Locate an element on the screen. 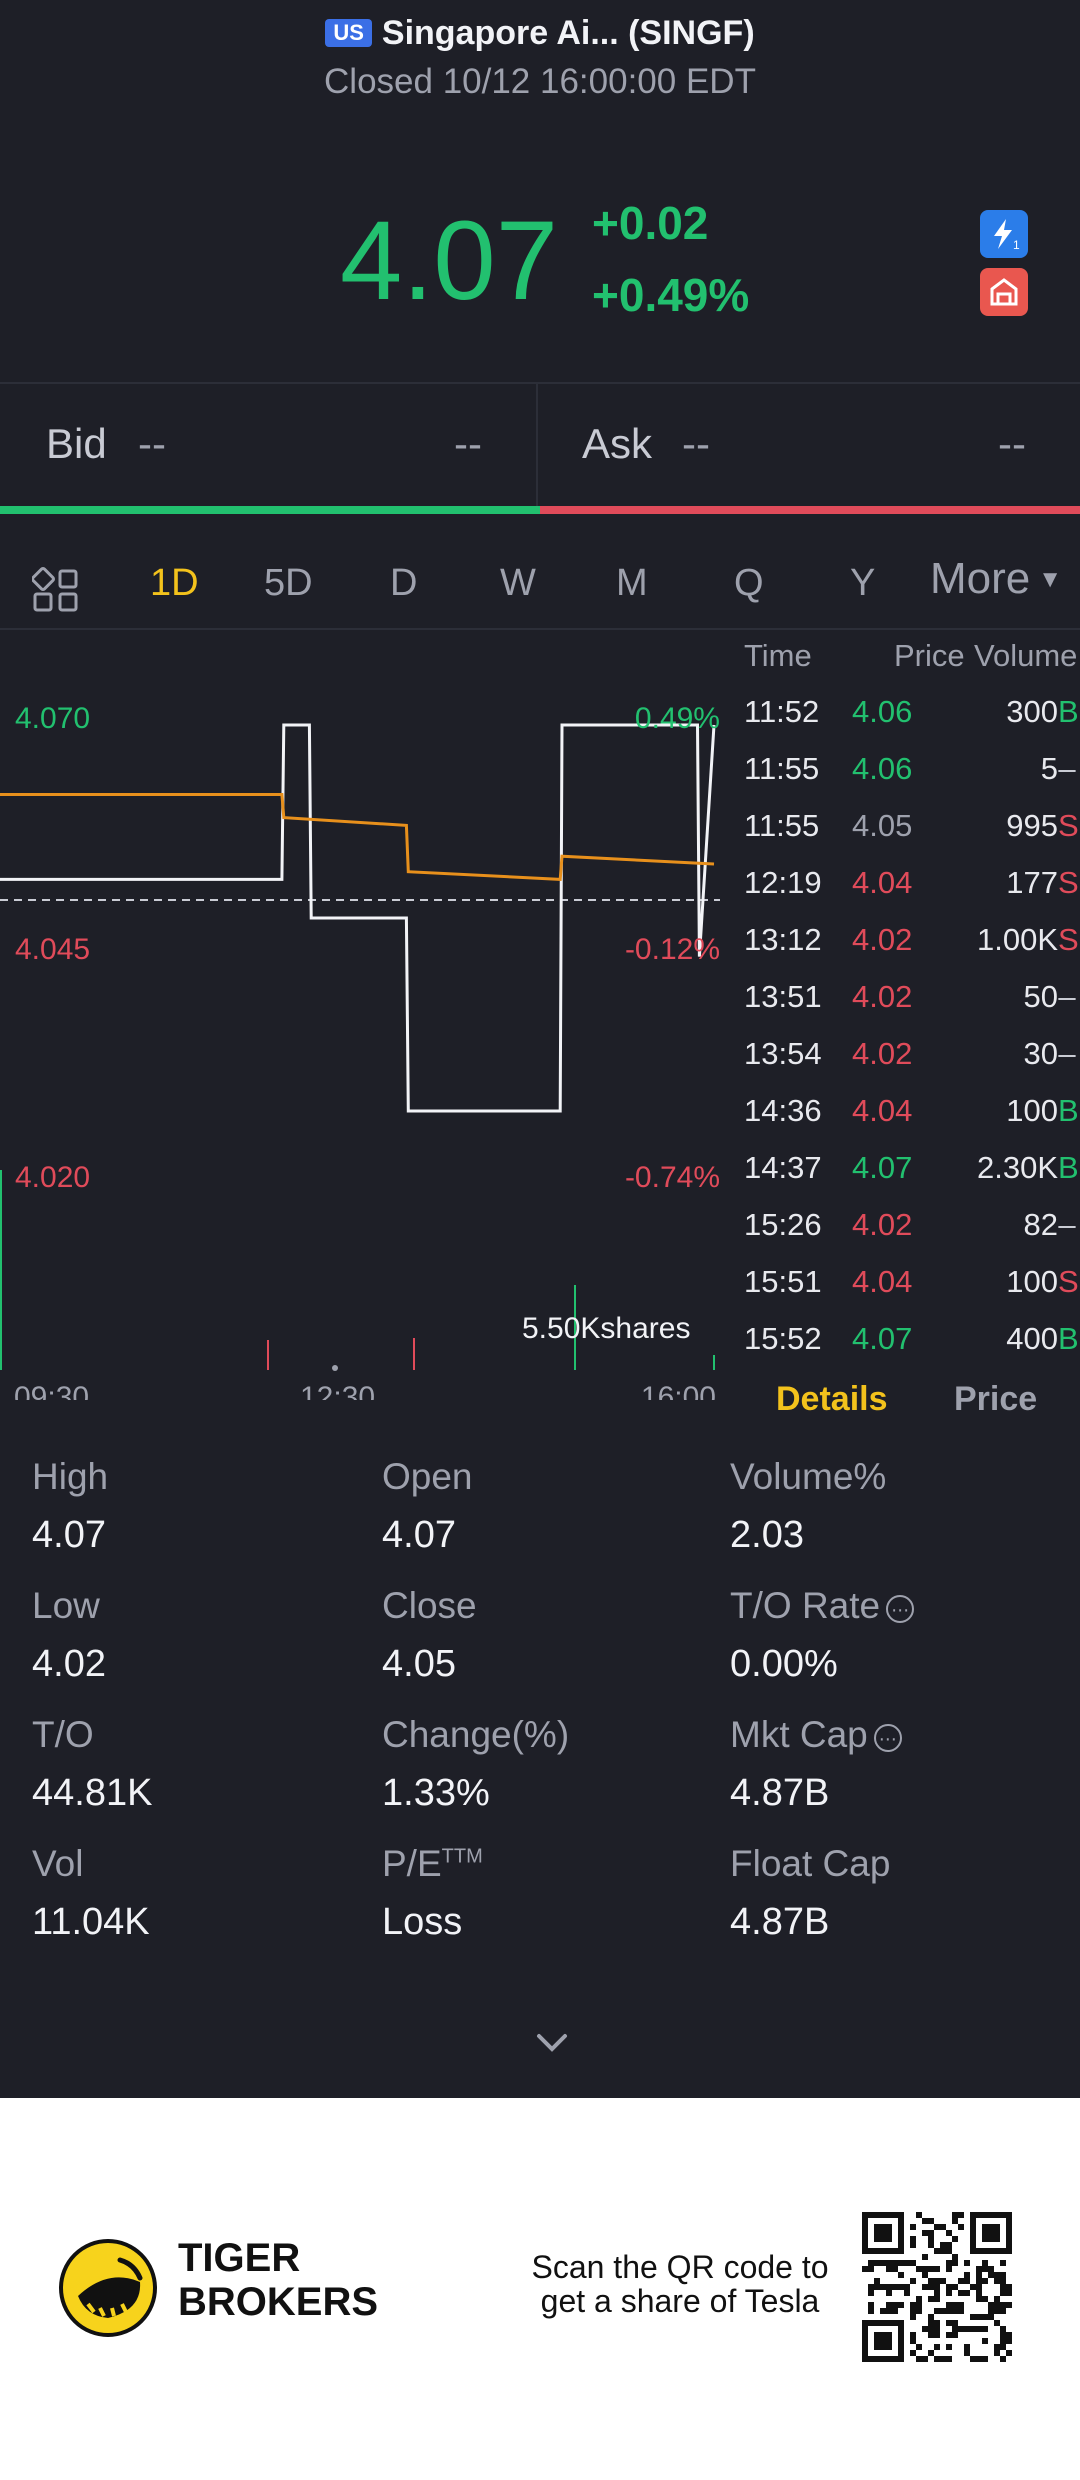 The height and width of the screenshot is (2480, 1080). tick-time: 11:55 is located at coordinates (782, 768).